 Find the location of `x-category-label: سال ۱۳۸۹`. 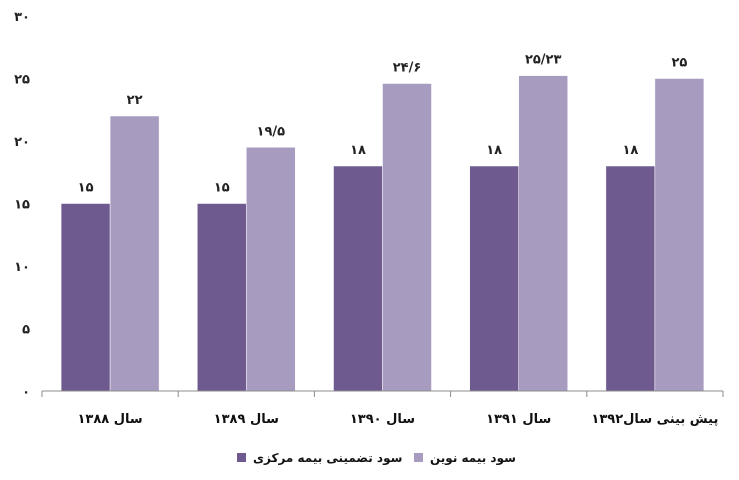

x-category-label: سال ۱۳۸۹ is located at coordinates (246, 419).